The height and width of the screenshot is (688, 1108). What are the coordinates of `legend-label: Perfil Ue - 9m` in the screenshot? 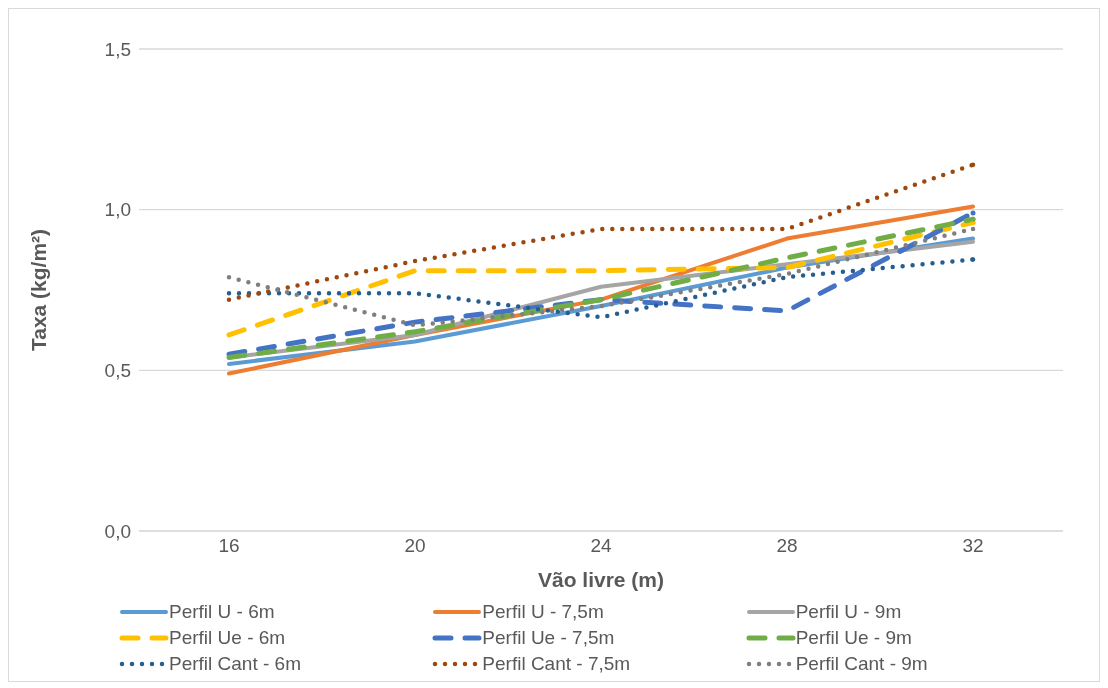 It's located at (853, 638).